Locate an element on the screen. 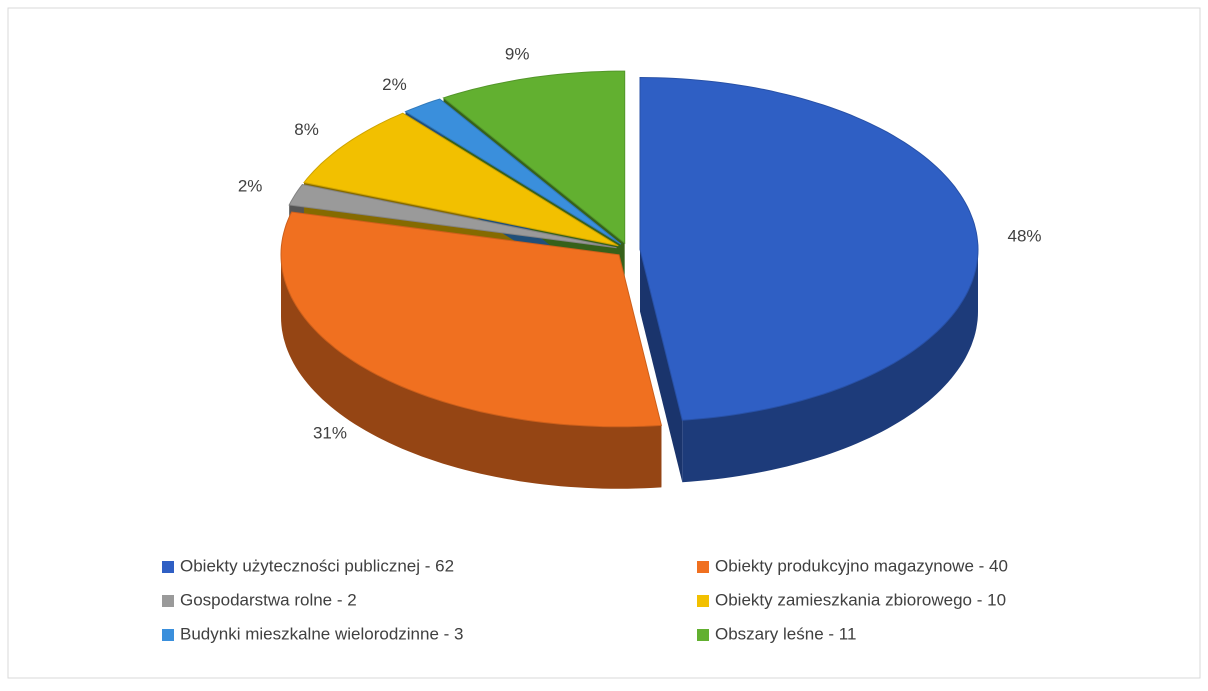 This screenshot has height=691, width=1208. legend-label: Obszary leśne - 11 is located at coordinates (785, 633).